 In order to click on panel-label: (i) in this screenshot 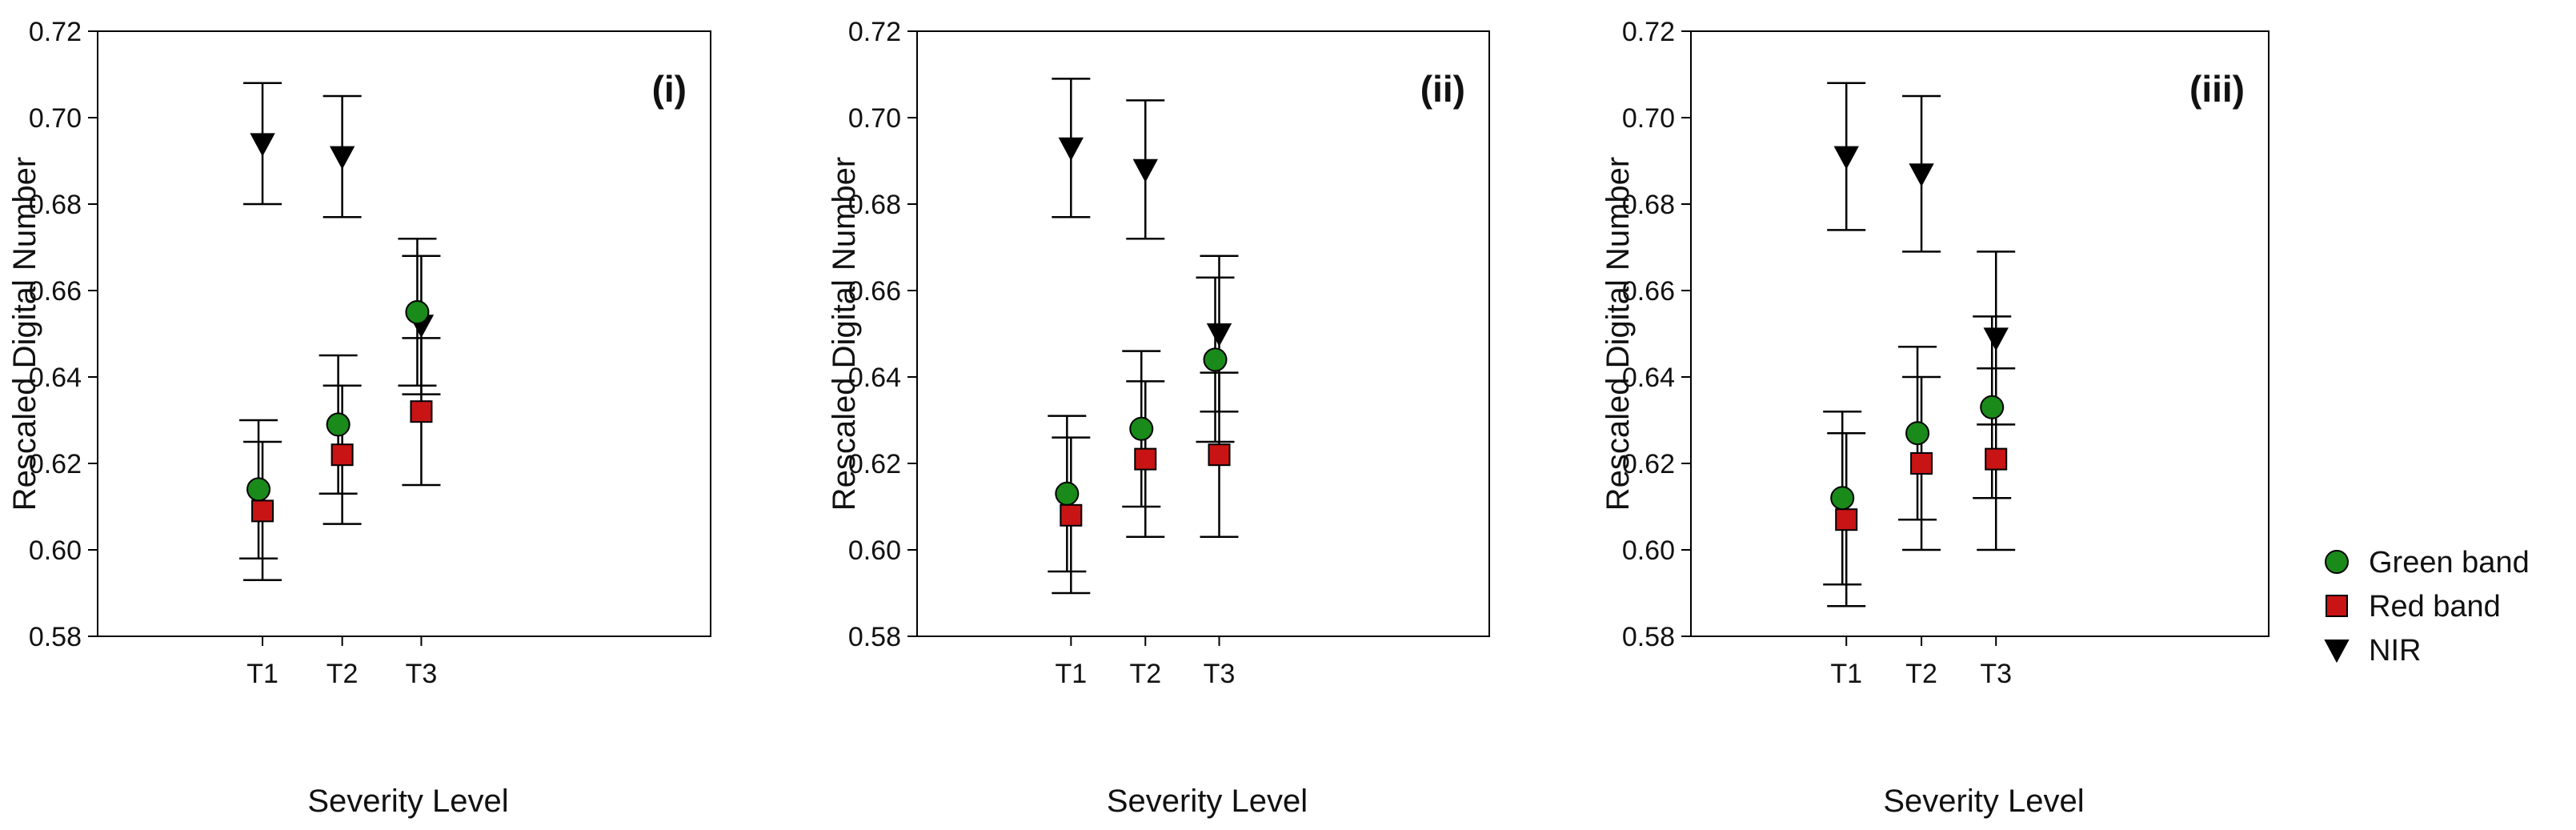, I will do `click(669, 89)`.